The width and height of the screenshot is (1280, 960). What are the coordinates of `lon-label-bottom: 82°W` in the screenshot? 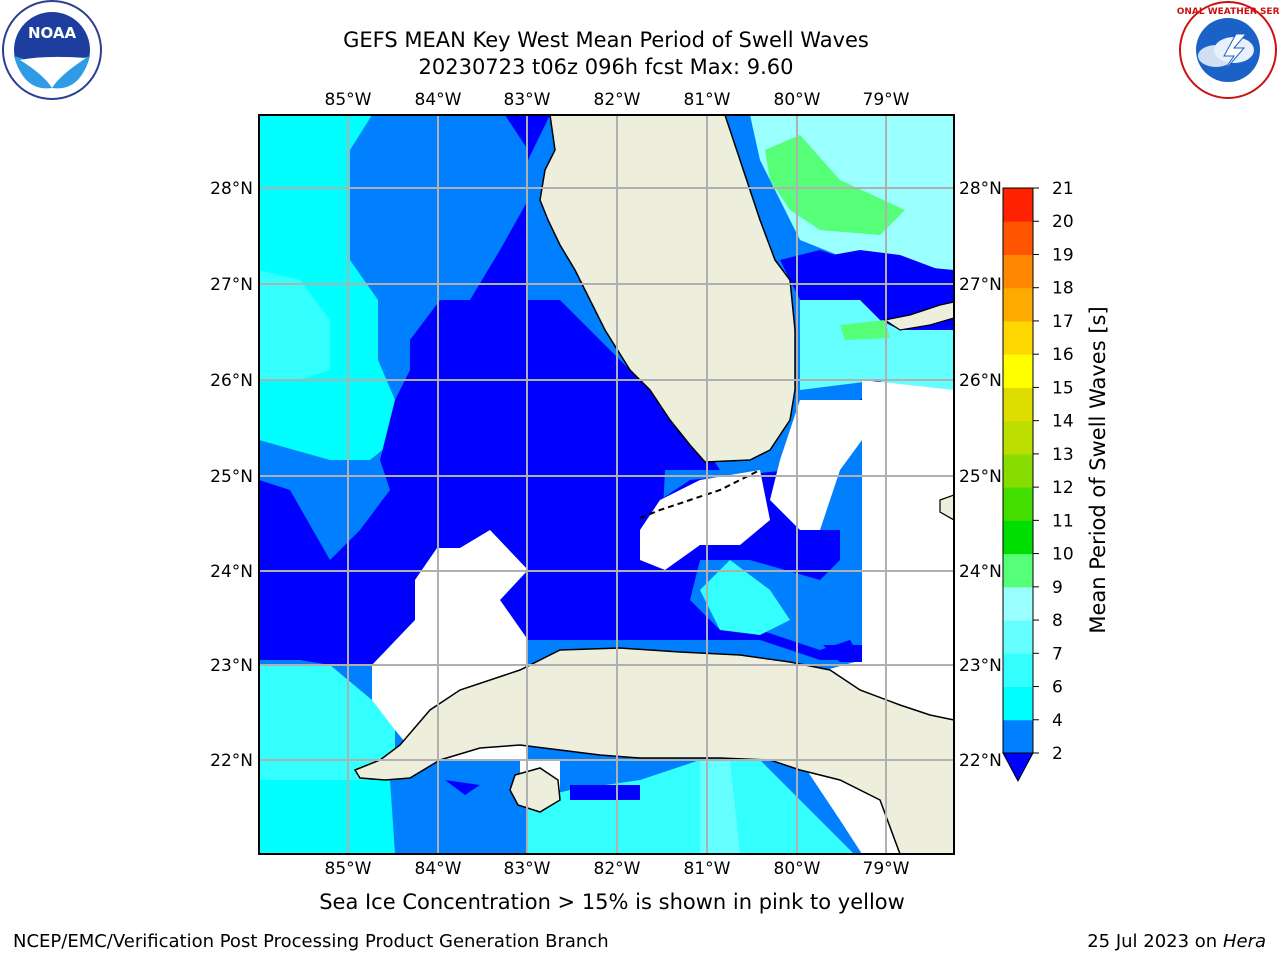 It's located at (617, 869).